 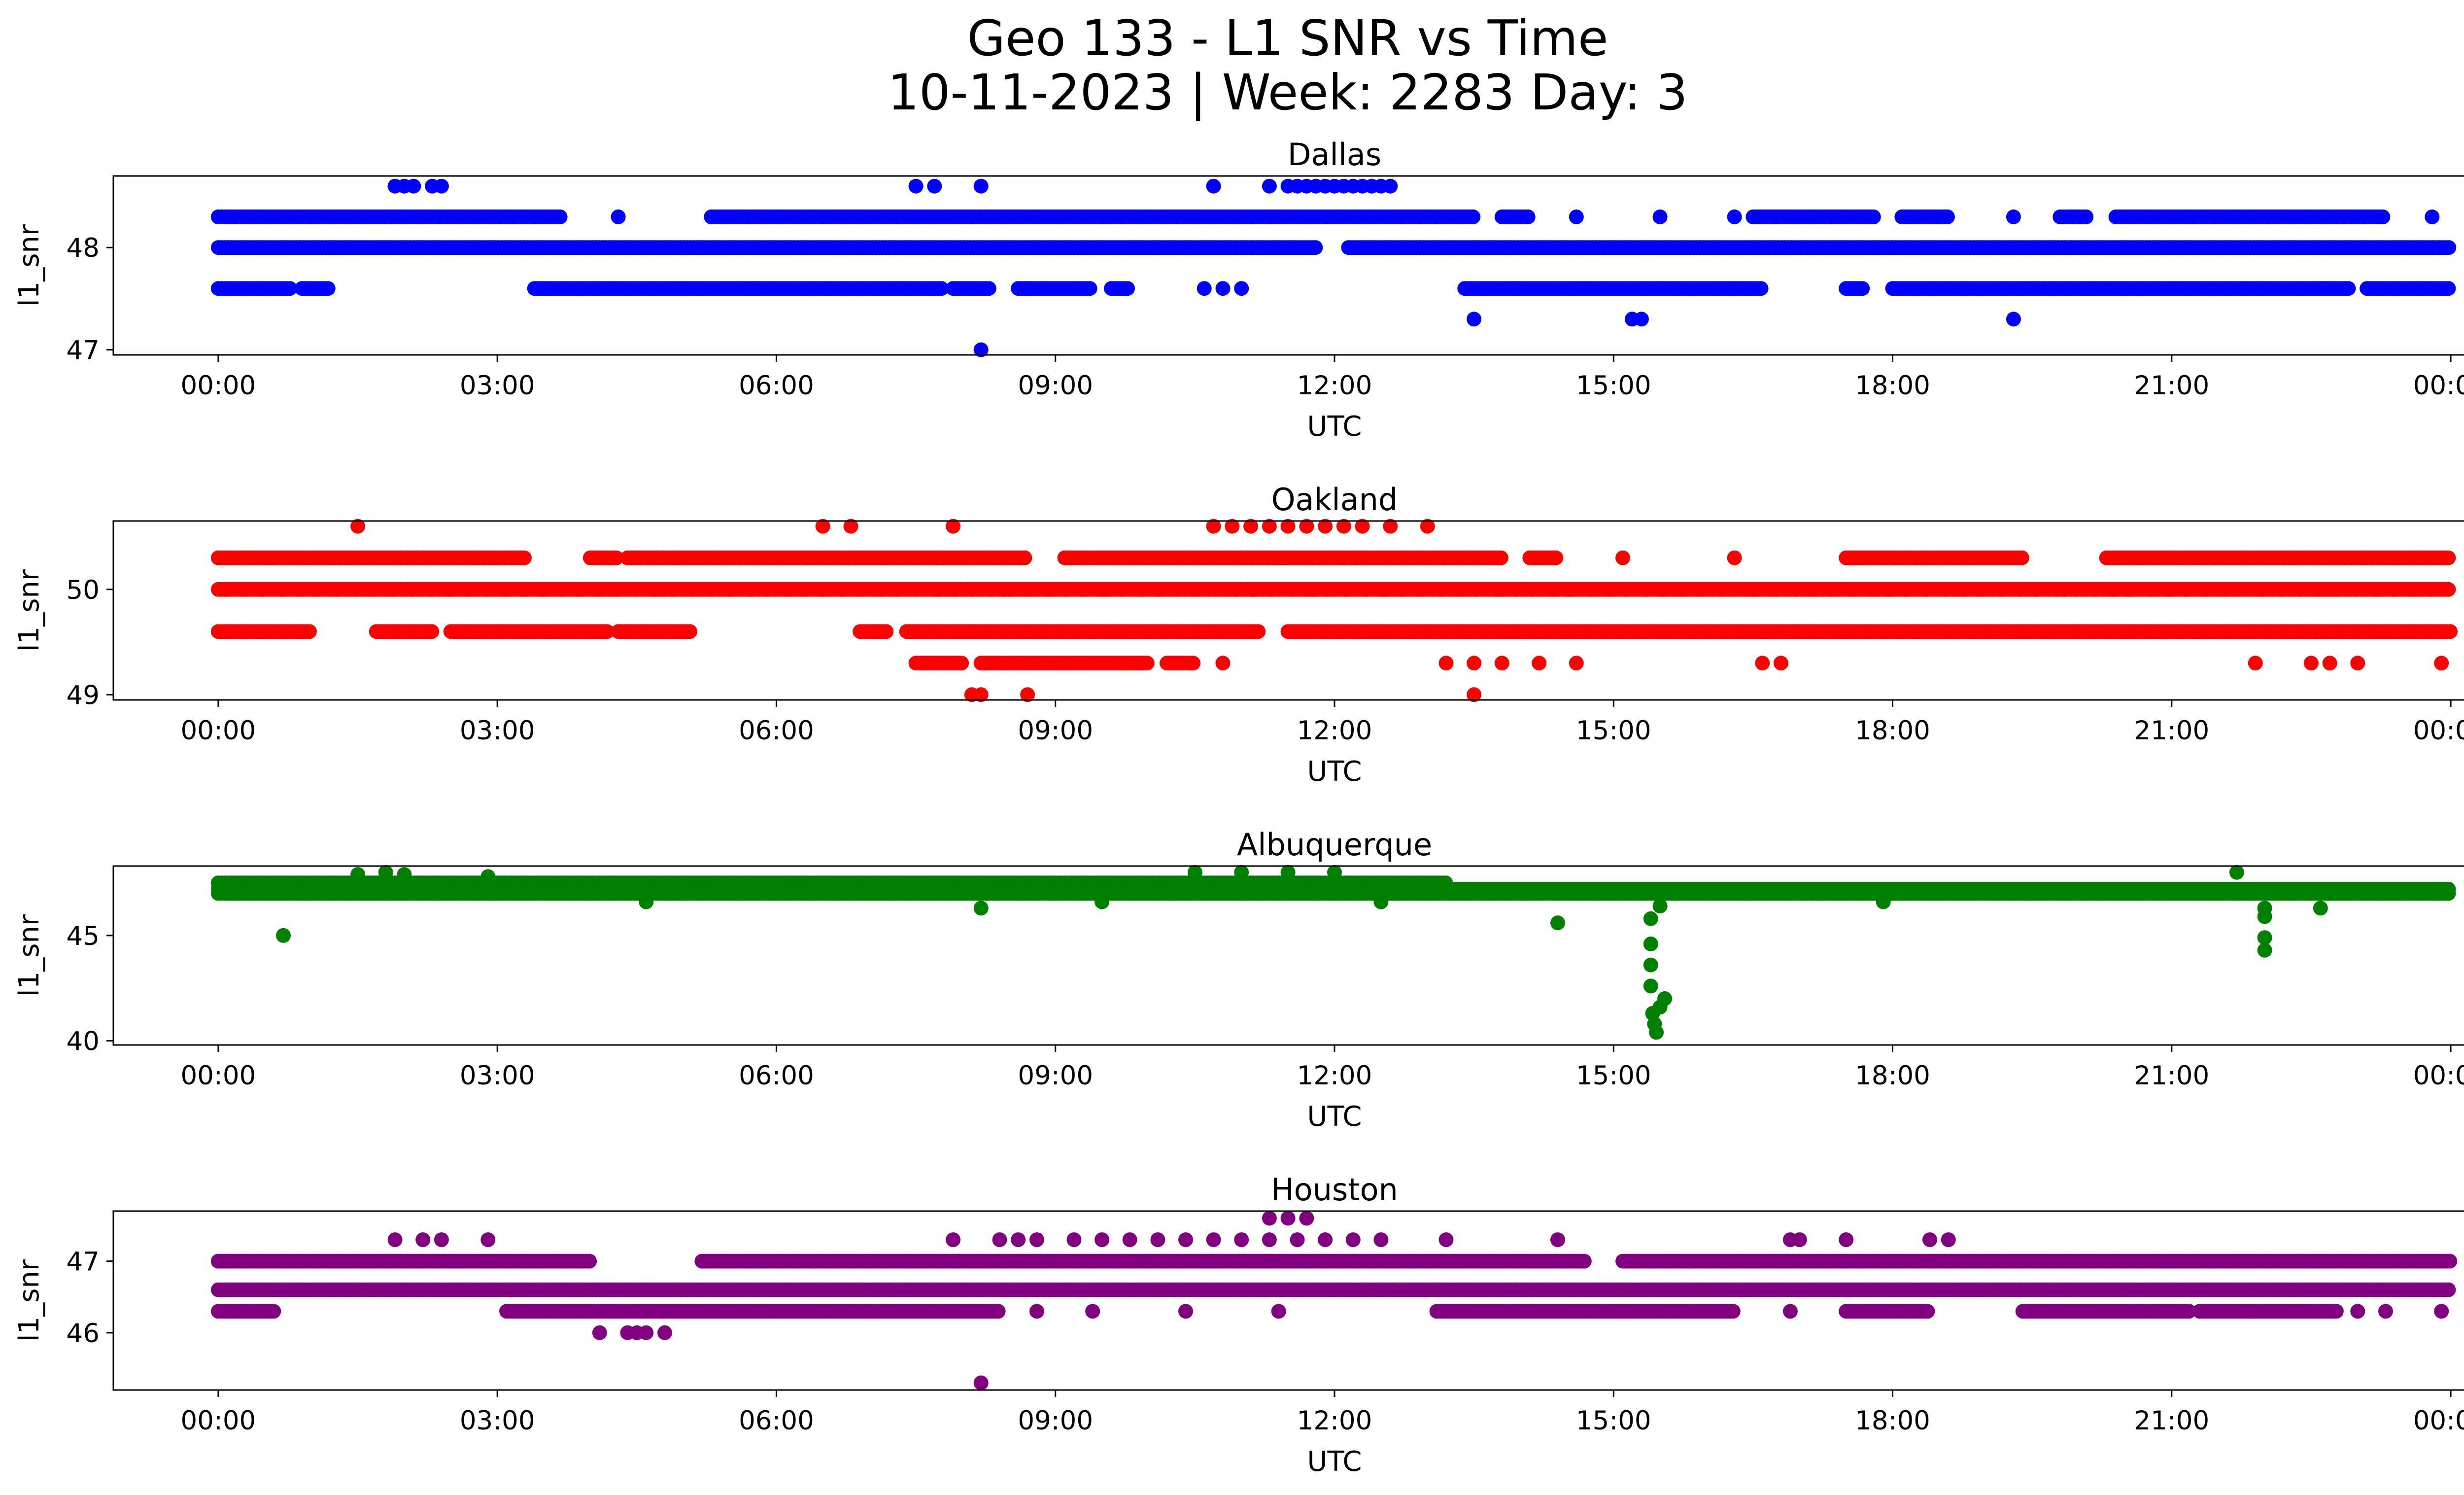 I want to click on y-tick-label: 48, so click(x=83, y=248).